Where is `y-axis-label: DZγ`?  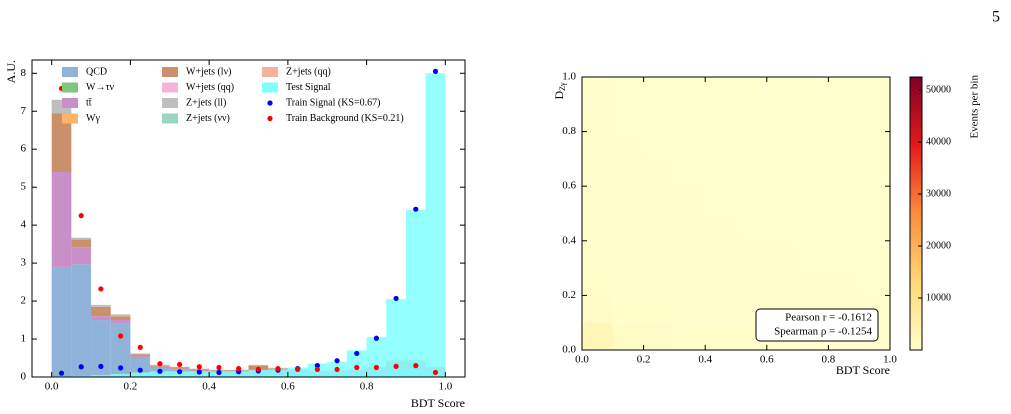
y-axis-label: DZγ is located at coordinates (559, 91).